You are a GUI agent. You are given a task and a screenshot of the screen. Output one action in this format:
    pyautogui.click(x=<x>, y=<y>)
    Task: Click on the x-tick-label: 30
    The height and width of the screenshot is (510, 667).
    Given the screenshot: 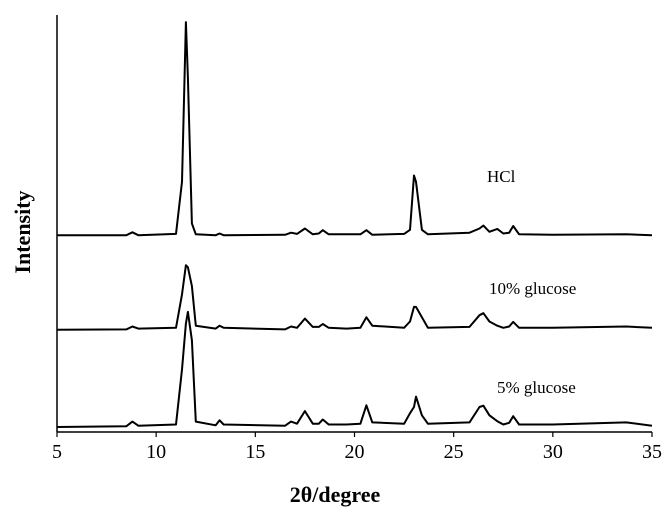 What is the action you would take?
    pyautogui.click(x=553, y=452)
    